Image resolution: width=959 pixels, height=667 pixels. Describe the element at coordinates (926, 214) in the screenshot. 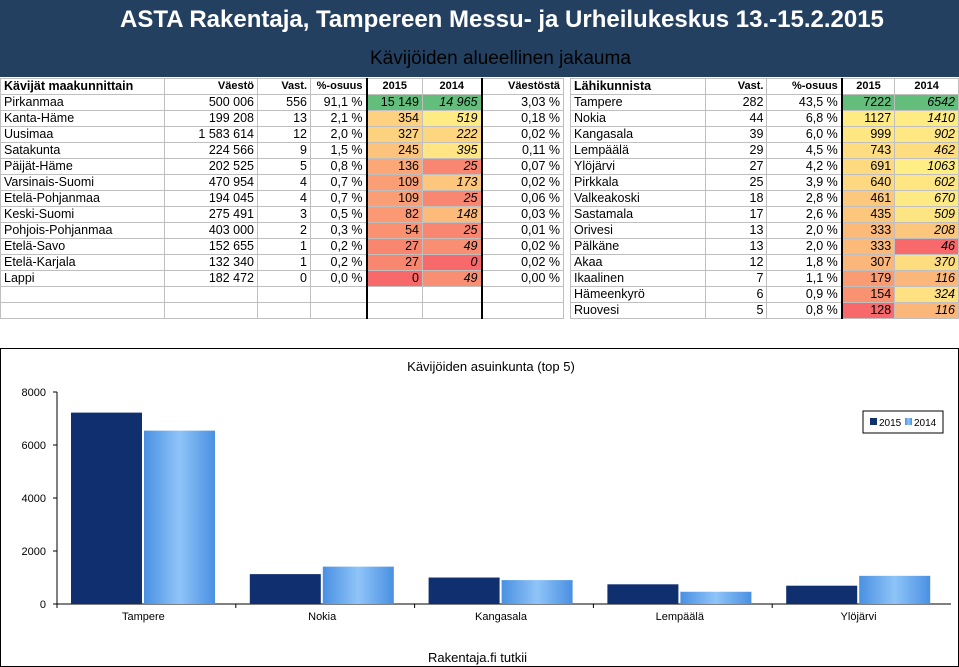

I see `table-cell: 509` at that location.